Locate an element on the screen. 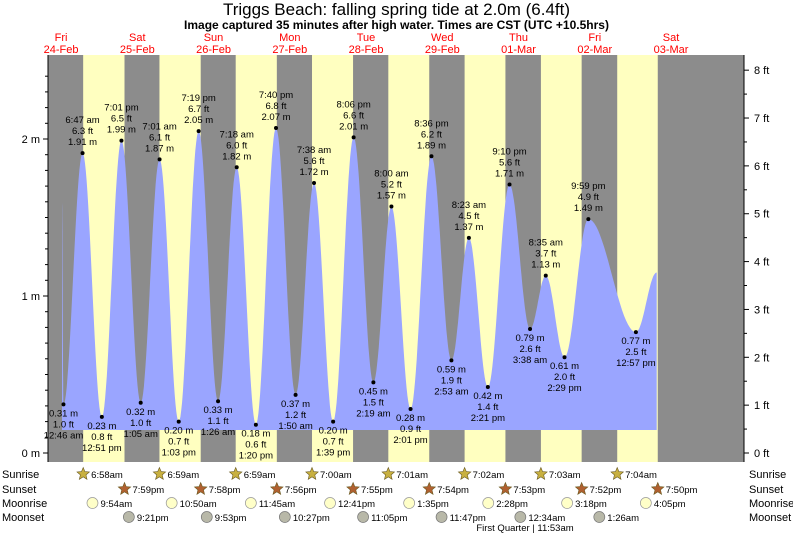 The image size is (793, 537). sunset-time: 7:52pm is located at coordinates (606, 490).